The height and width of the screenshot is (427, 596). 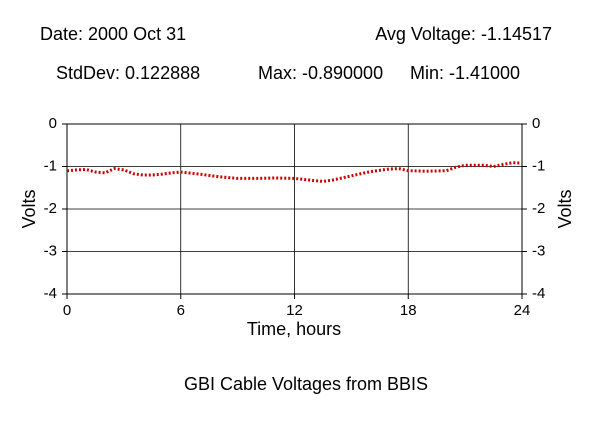 What do you see at coordinates (128, 73) in the screenshot?
I see `stddev-annotation: StdDev: 0.122888` at bounding box center [128, 73].